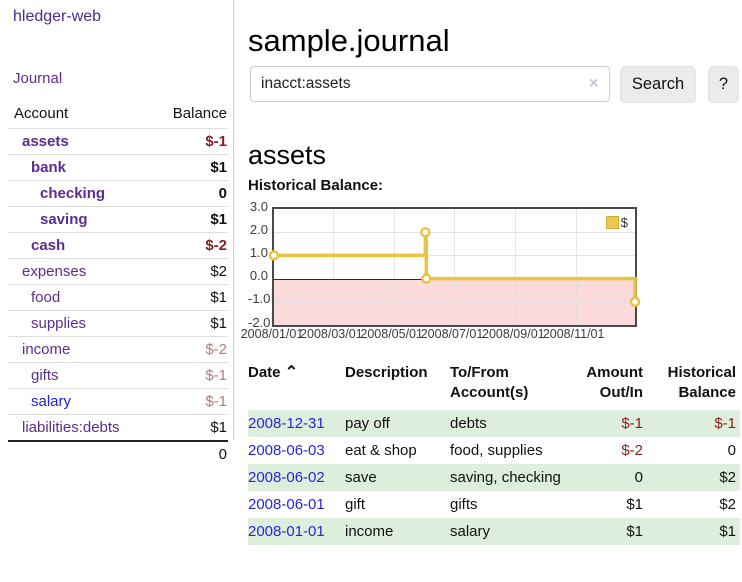 The height and width of the screenshot is (582, 742). What do you see at coordinates (616, 423) in the screenshot?
I see `amount-cell: $-1` at bounding box center [616, 423].